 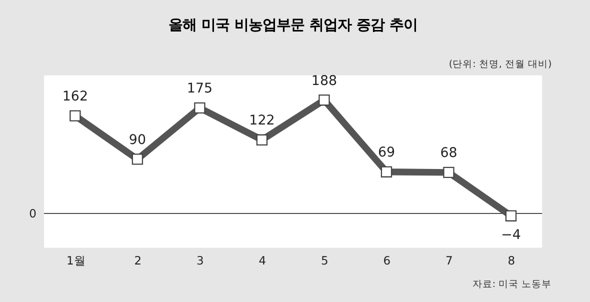 I want to click on x-tick-label: 8, so click(x=512, y=261).